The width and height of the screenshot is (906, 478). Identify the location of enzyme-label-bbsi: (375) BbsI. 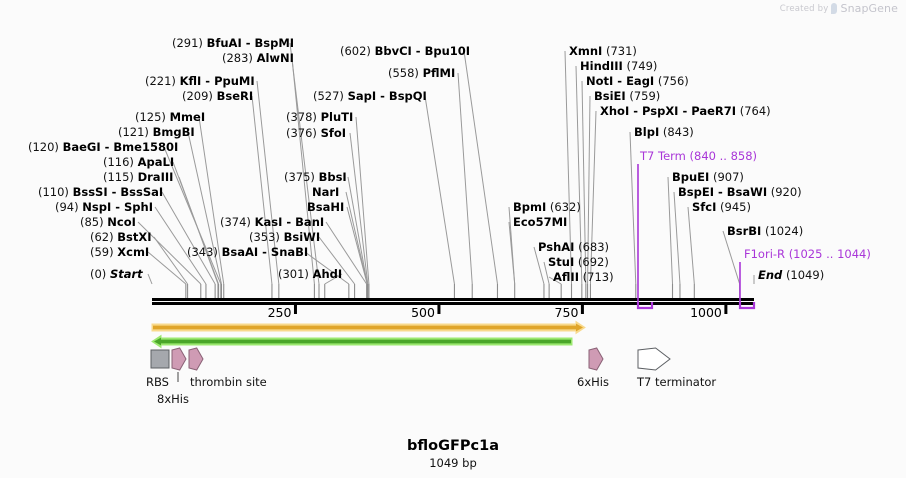
(315, 177).